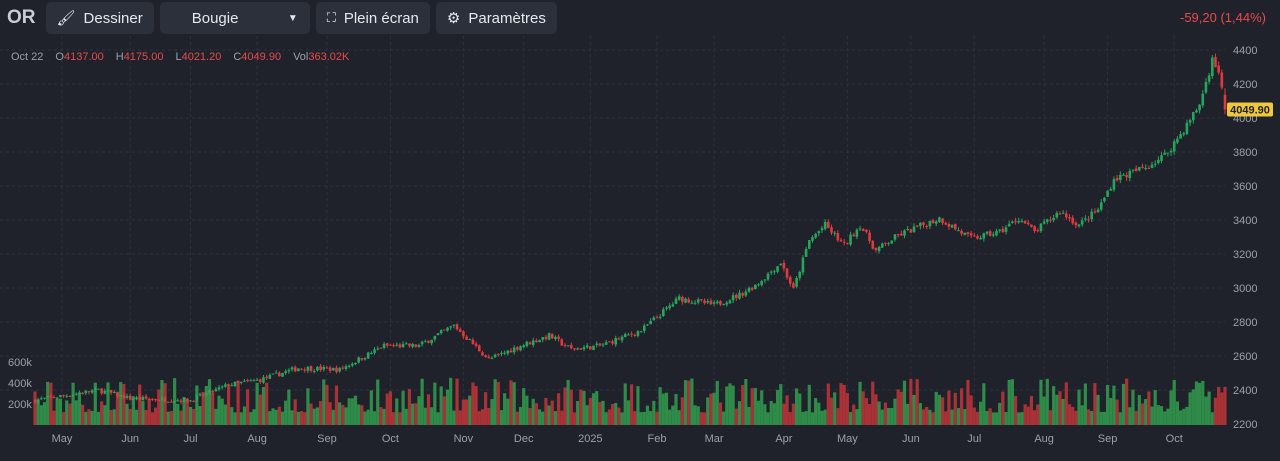 This screenshot has width=1280, height=461. What do you see at coordinates (714, 439) in the screenshot?
I see `x-tick-label: Mar` at bounding box center [714, 439].